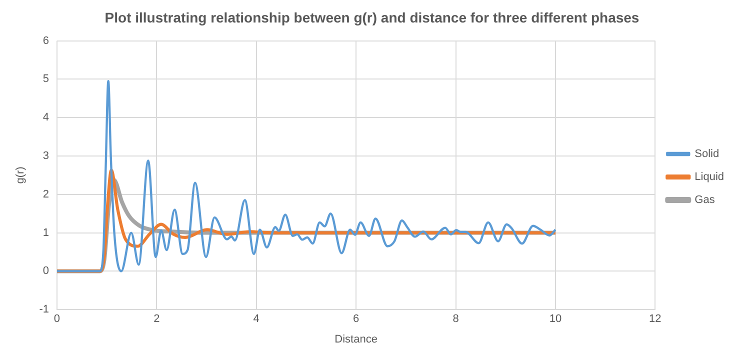  I want to click on x-tick-label: 8, so click(455, 319).